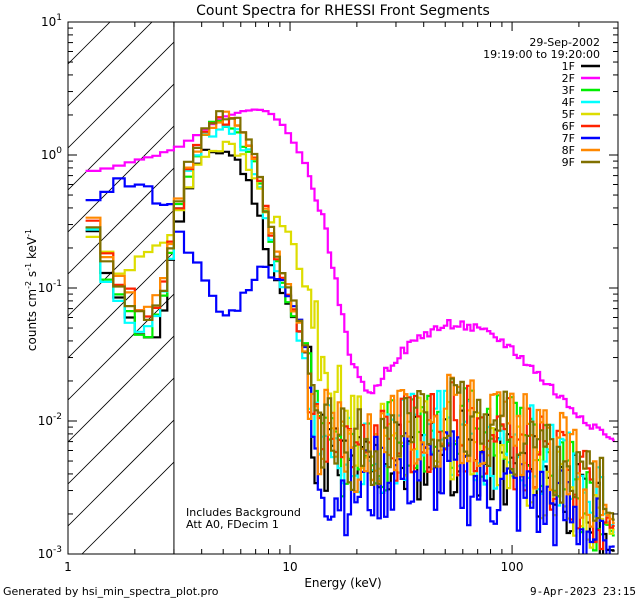 The width and height of the screenshot is (640, 600). I want to click on y-tick-label: 10⁻³, so click(50, 553).